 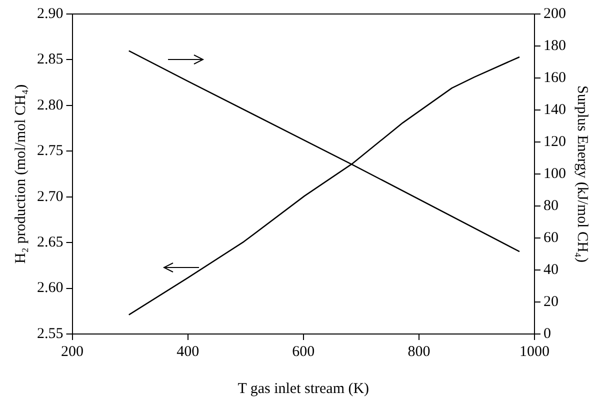 What do you see at coordinates (551, 206) in the screenshot?
I see `y2-tick-label: 80` at bounding box center [551, 206].